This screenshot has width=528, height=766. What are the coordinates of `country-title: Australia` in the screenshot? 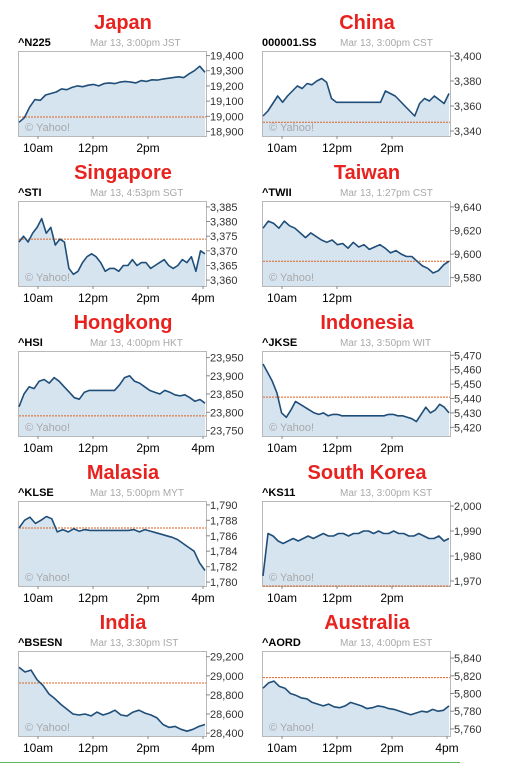 It's located at (367, 623).